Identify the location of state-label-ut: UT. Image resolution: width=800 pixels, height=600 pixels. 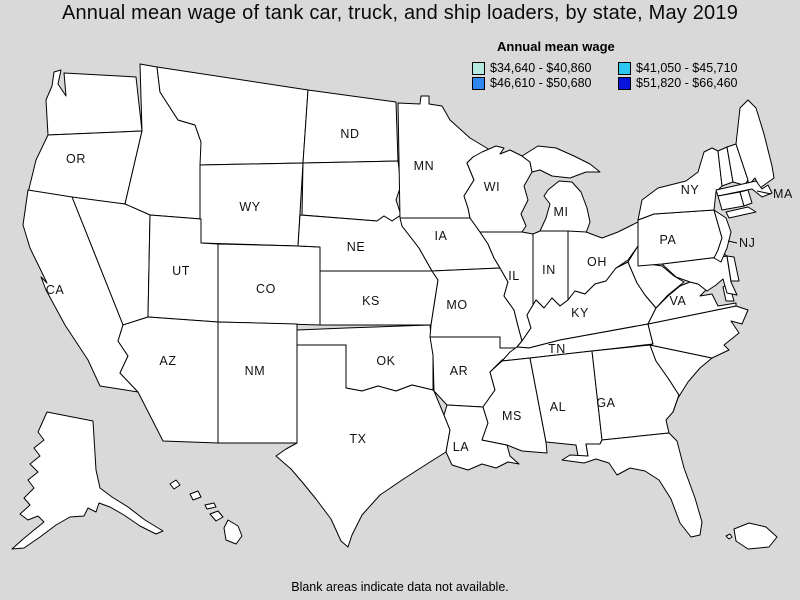
(181, 271).